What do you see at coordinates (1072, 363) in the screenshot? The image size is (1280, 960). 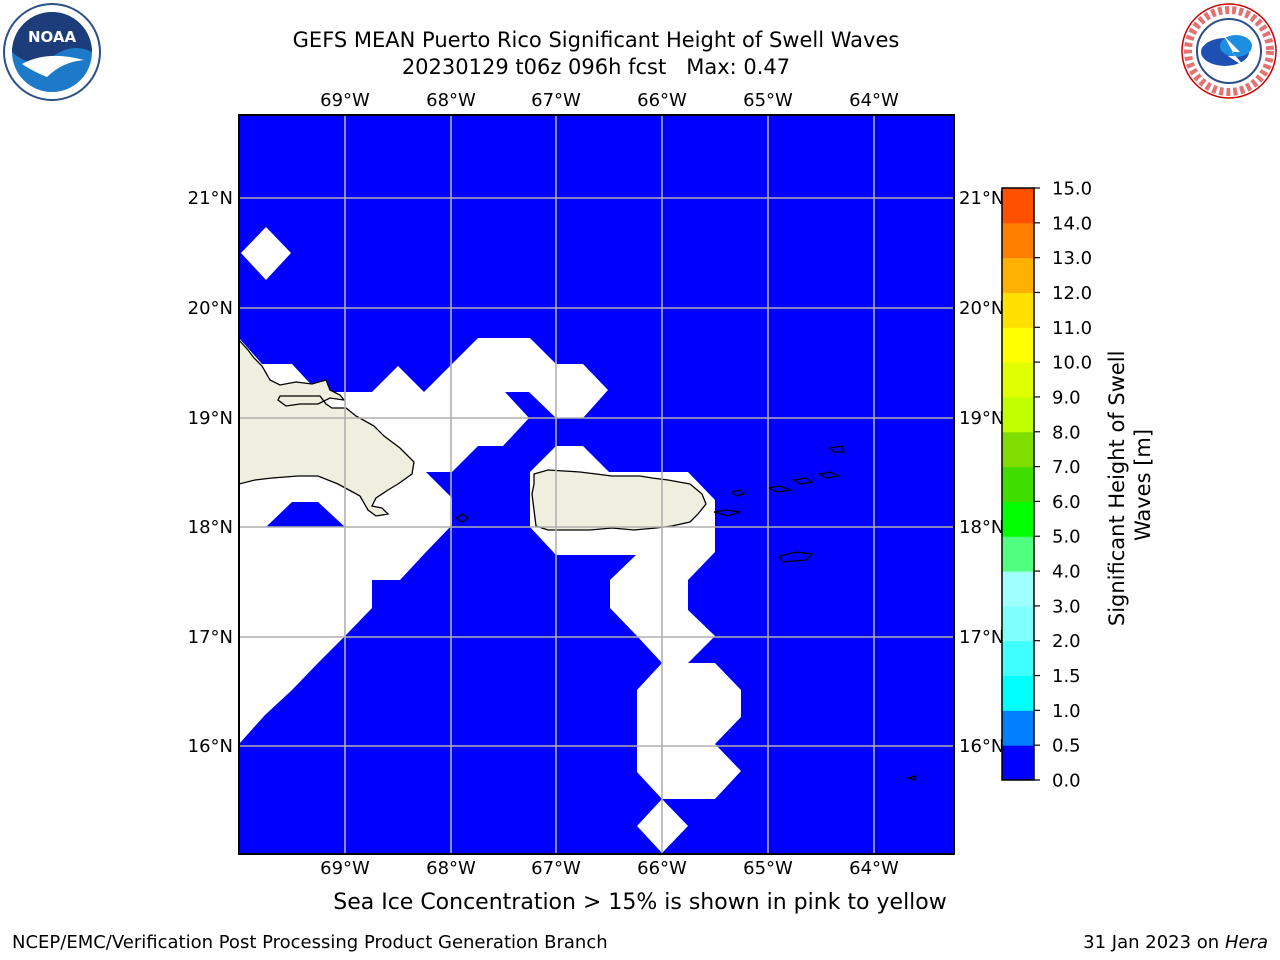 I see `colorbar-tick-label: 10.0` at bounding box center [1072, 363].